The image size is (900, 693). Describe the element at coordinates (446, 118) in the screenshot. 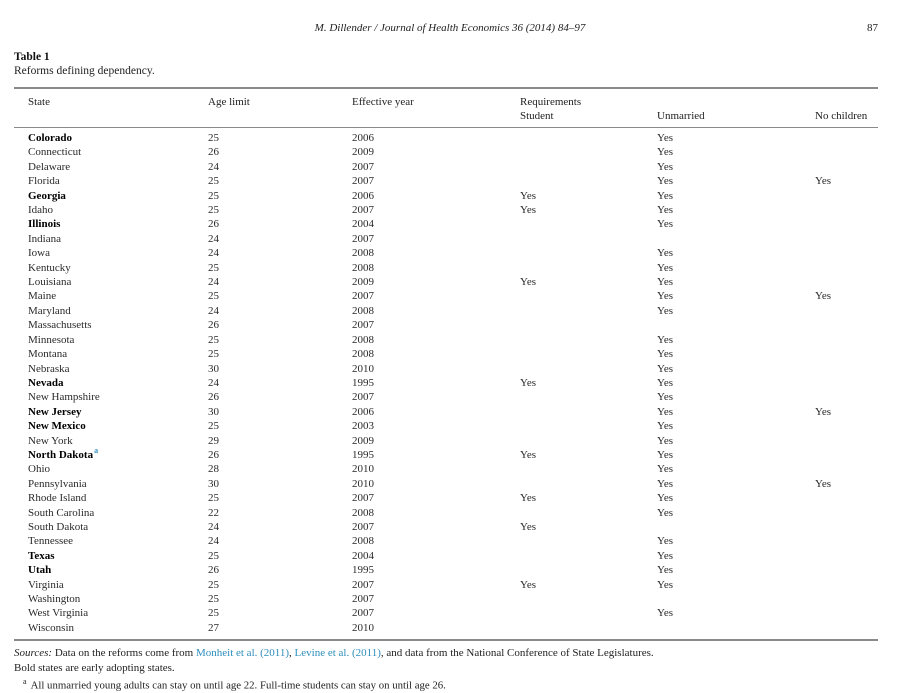

I see `header-row-2: Student Unmarried No children` at that location.